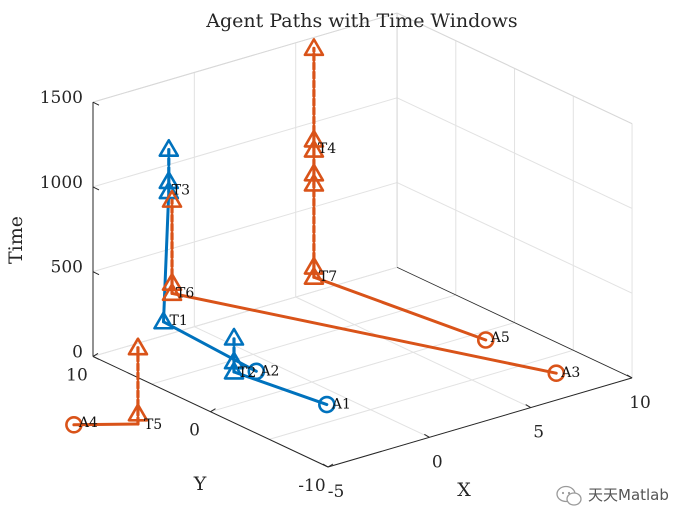  I want to click on x-tick-label: -5, so click(336, 492).